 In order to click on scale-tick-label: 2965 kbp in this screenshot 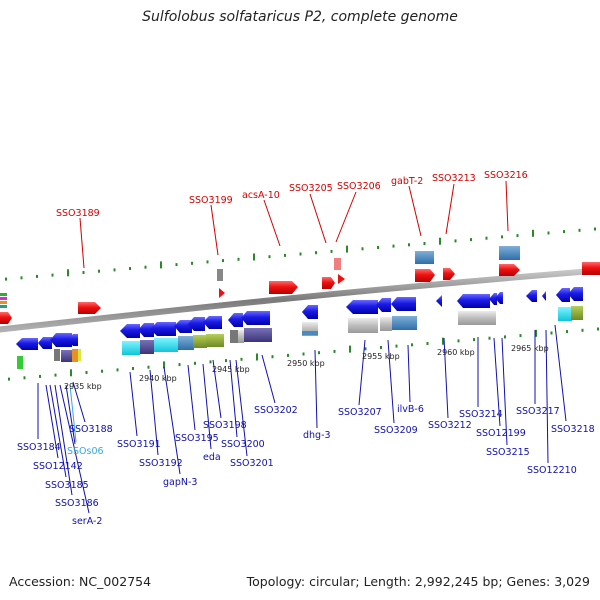, I will do `click(530, 348)`.